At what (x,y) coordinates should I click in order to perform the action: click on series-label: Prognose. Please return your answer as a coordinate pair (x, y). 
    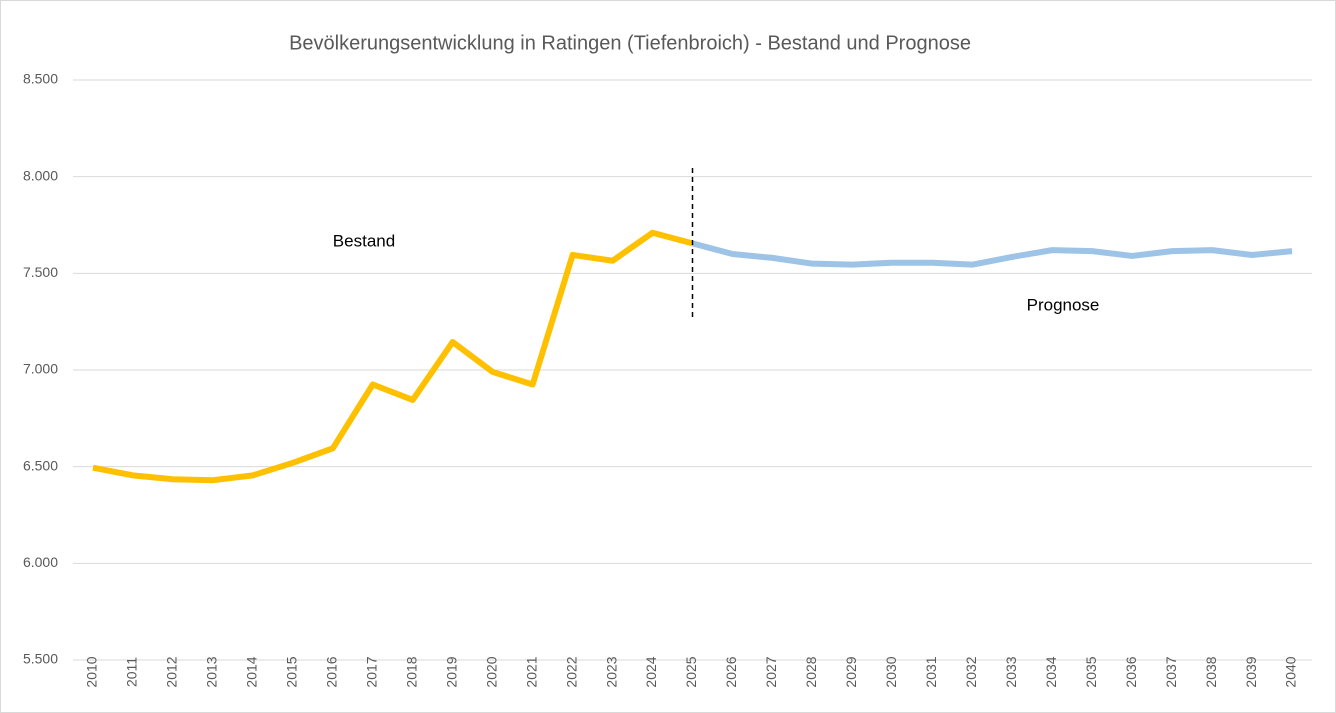
    Looking at the image, I should click on (1063, 304).